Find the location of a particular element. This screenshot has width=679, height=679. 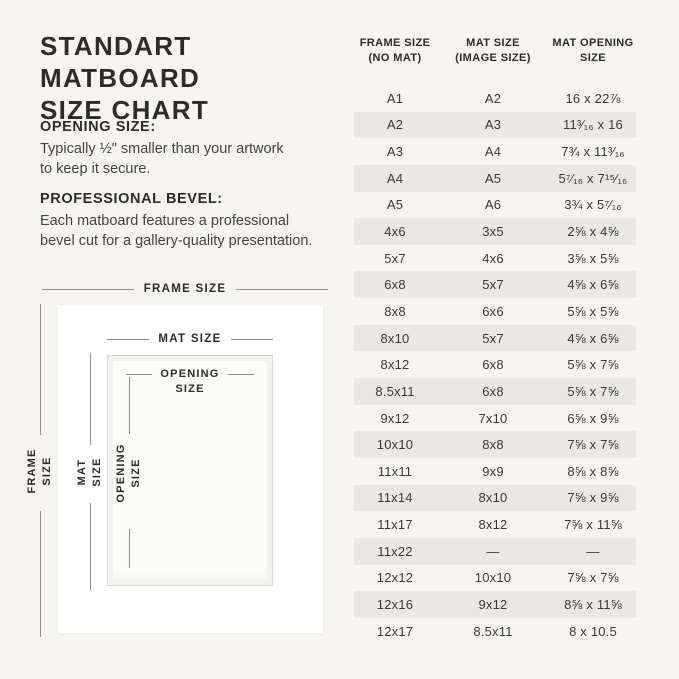

table-row: 11x17 8x12 7⅝ x 11⅝ is located at coordinates (495, 524).